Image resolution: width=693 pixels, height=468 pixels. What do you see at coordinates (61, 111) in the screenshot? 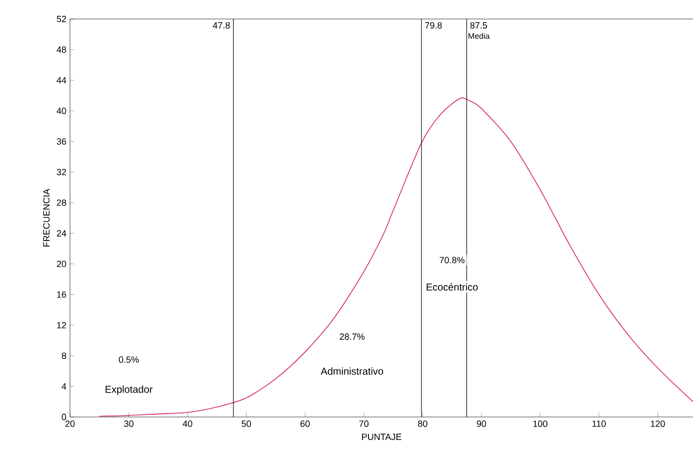
I see `y-tick-label: 40` at bounding box center [61, 111].